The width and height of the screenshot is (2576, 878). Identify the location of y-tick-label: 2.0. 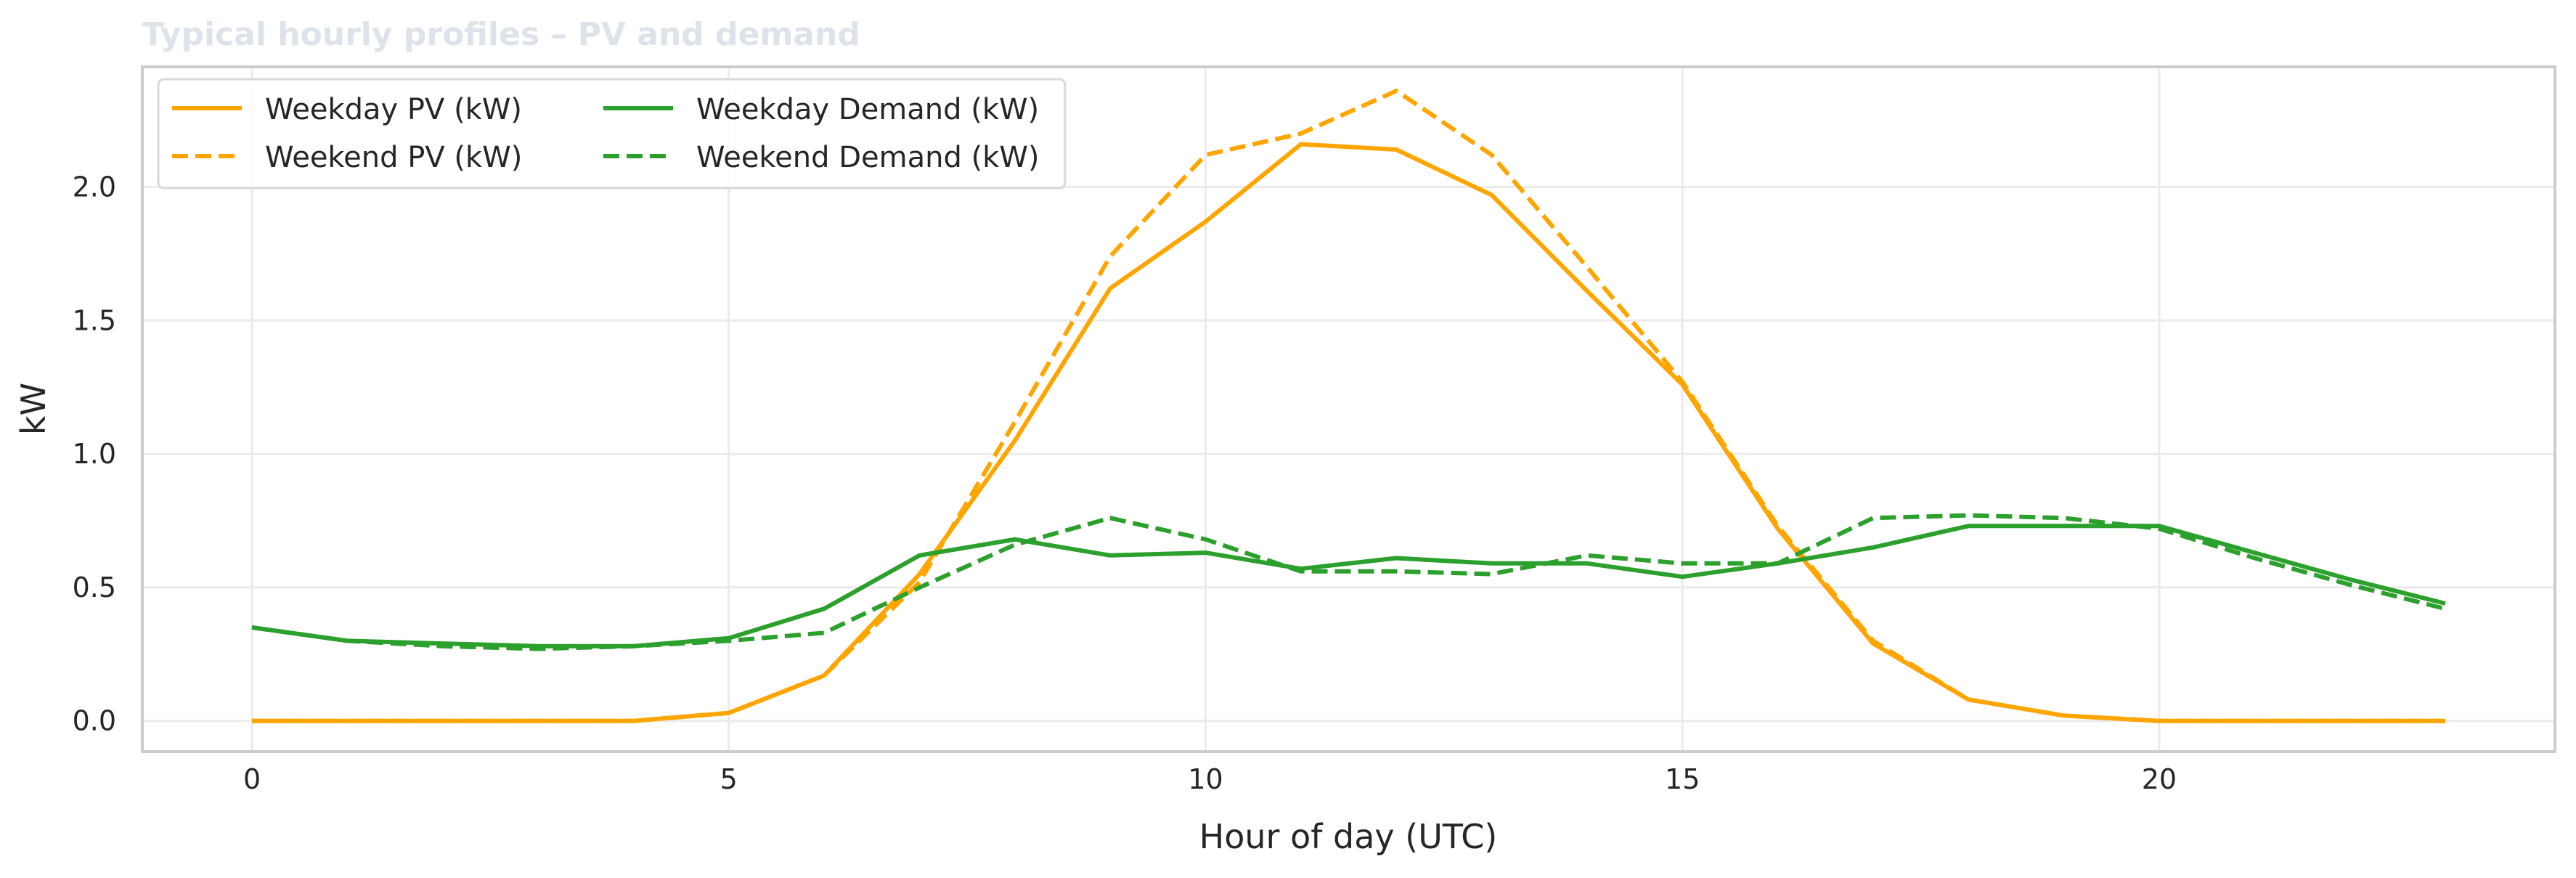
(94, 187).